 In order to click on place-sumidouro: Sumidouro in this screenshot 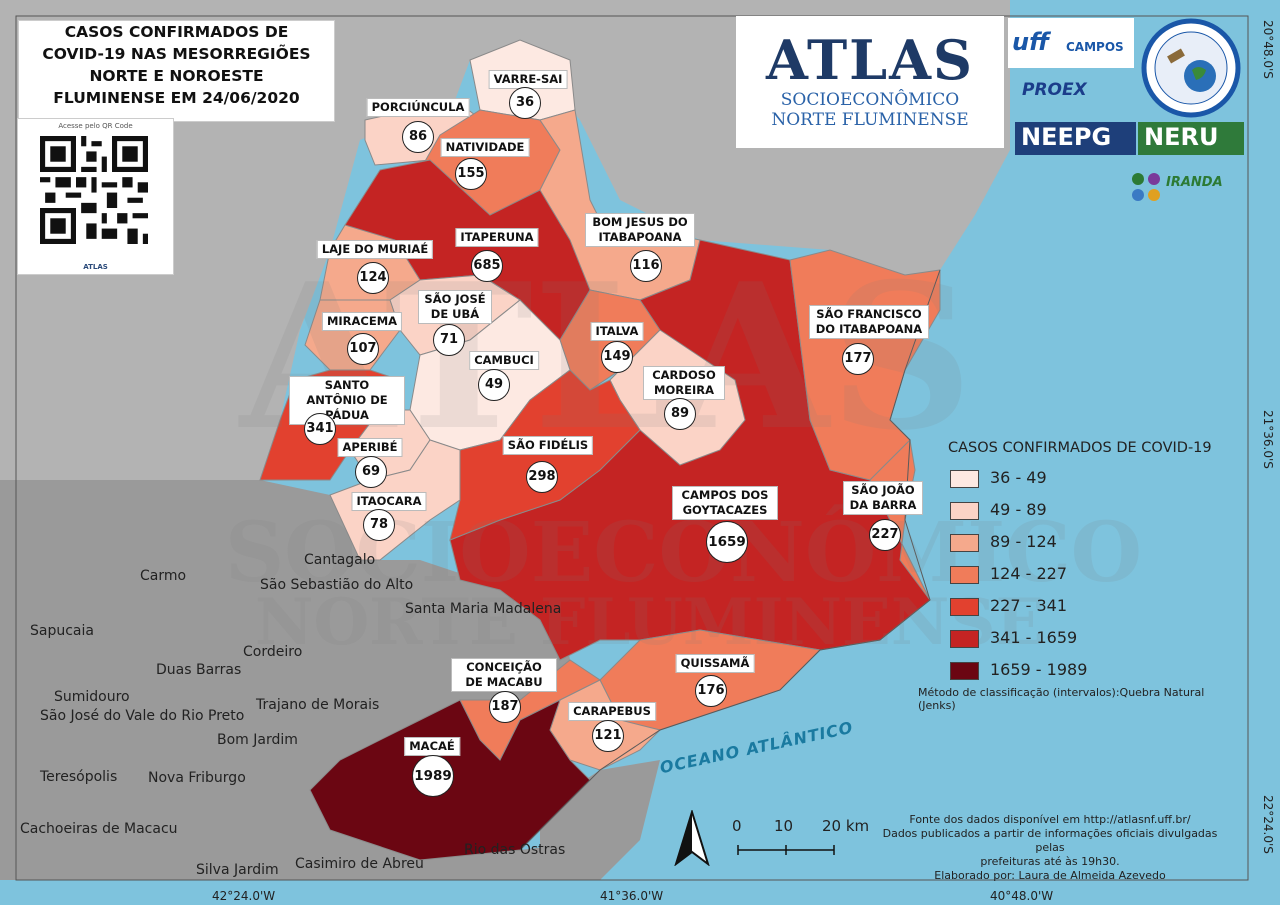, I will do `click(92, 697)`.